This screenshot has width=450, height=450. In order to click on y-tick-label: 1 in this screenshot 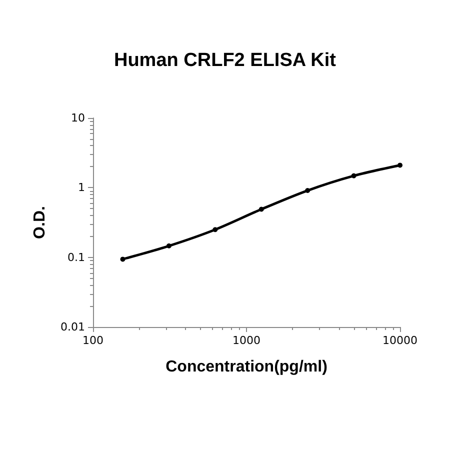, I will do `click(81, 187)`.